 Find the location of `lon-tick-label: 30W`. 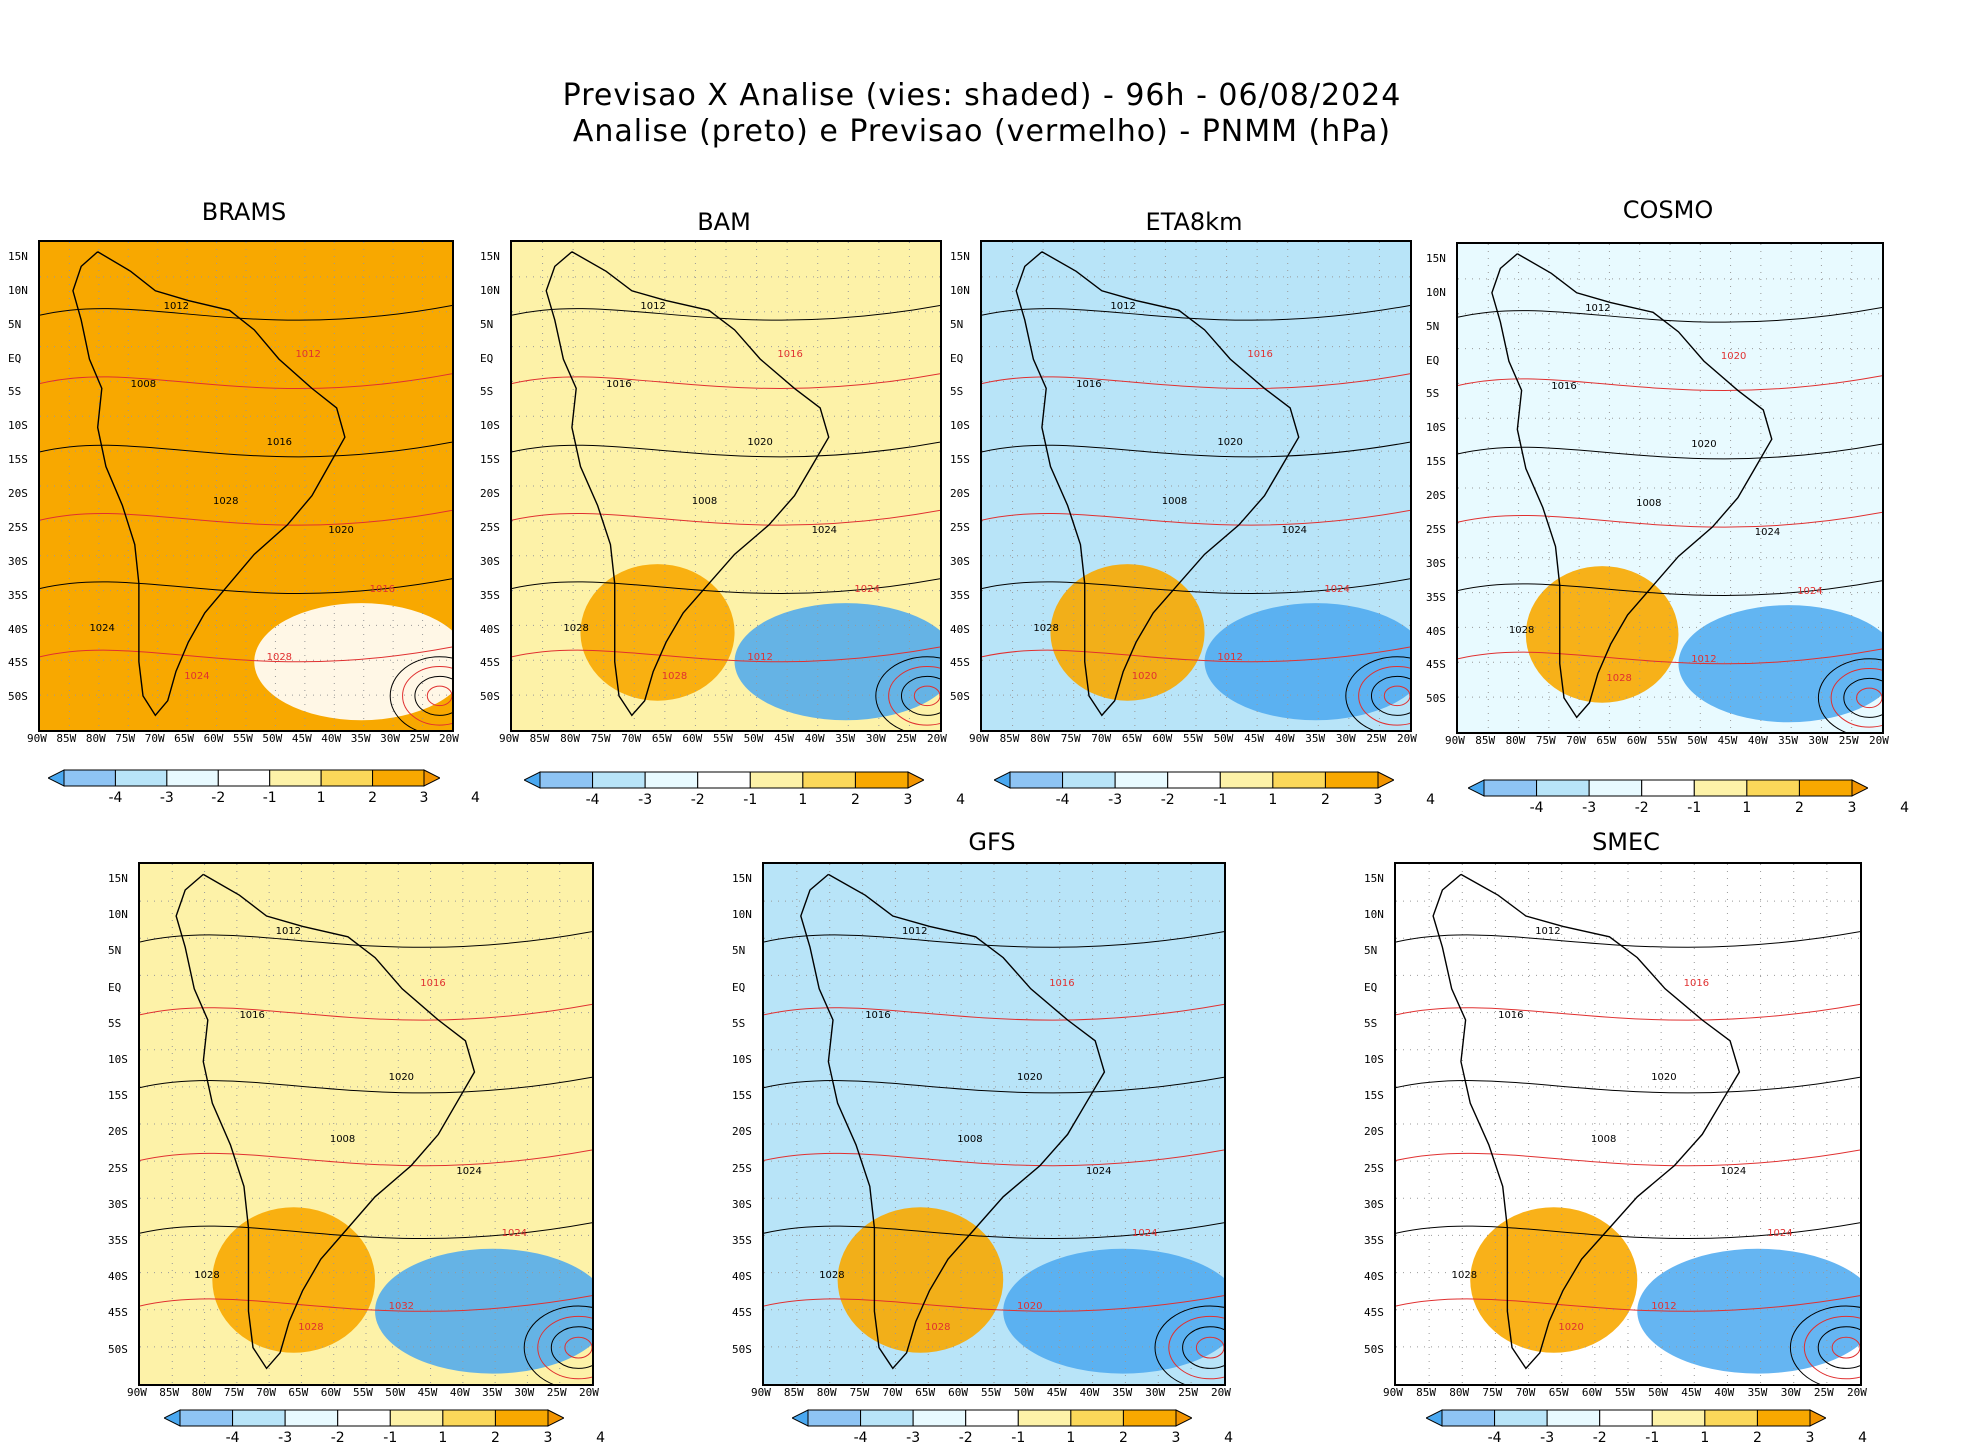

lon-tick-label: 30W is located at coordinates (875, 738).